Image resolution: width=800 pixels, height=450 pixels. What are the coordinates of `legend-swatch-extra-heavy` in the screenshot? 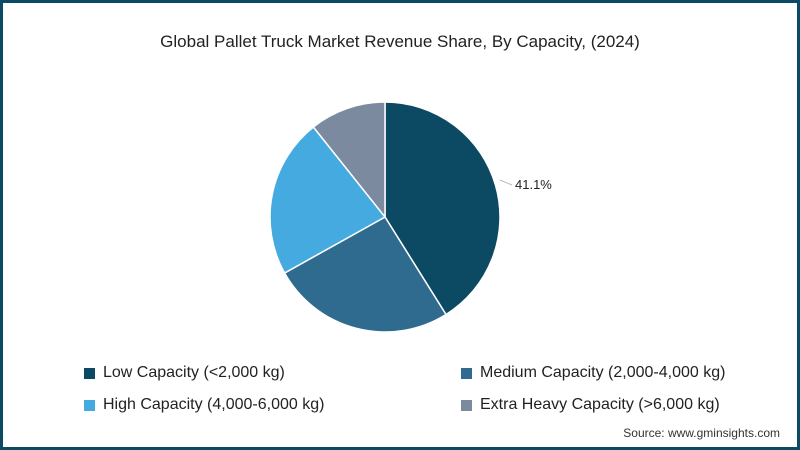 It's located at (466, 405).